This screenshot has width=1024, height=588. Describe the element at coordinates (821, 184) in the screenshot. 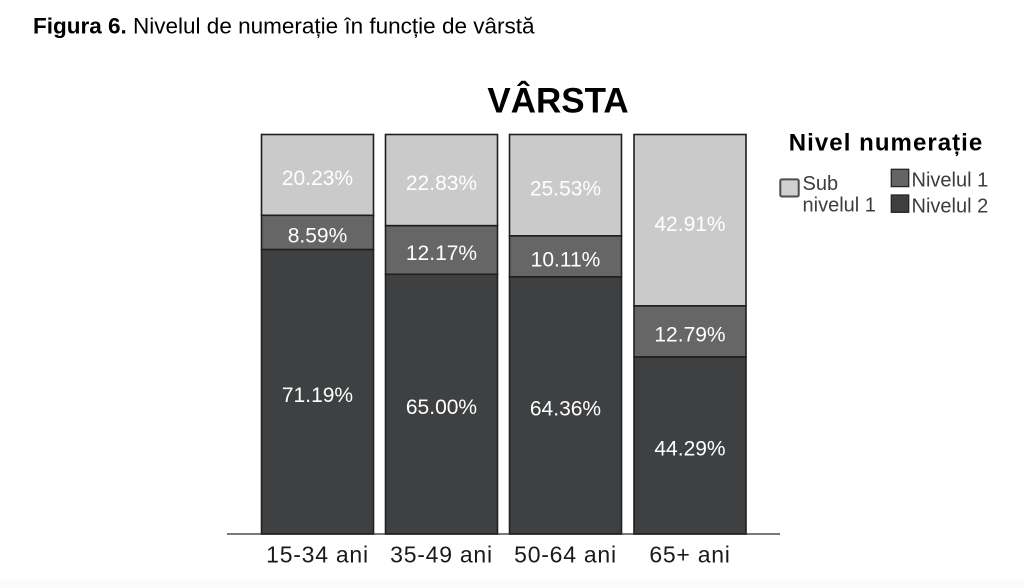

I see `svg-text: Sub` at that location.